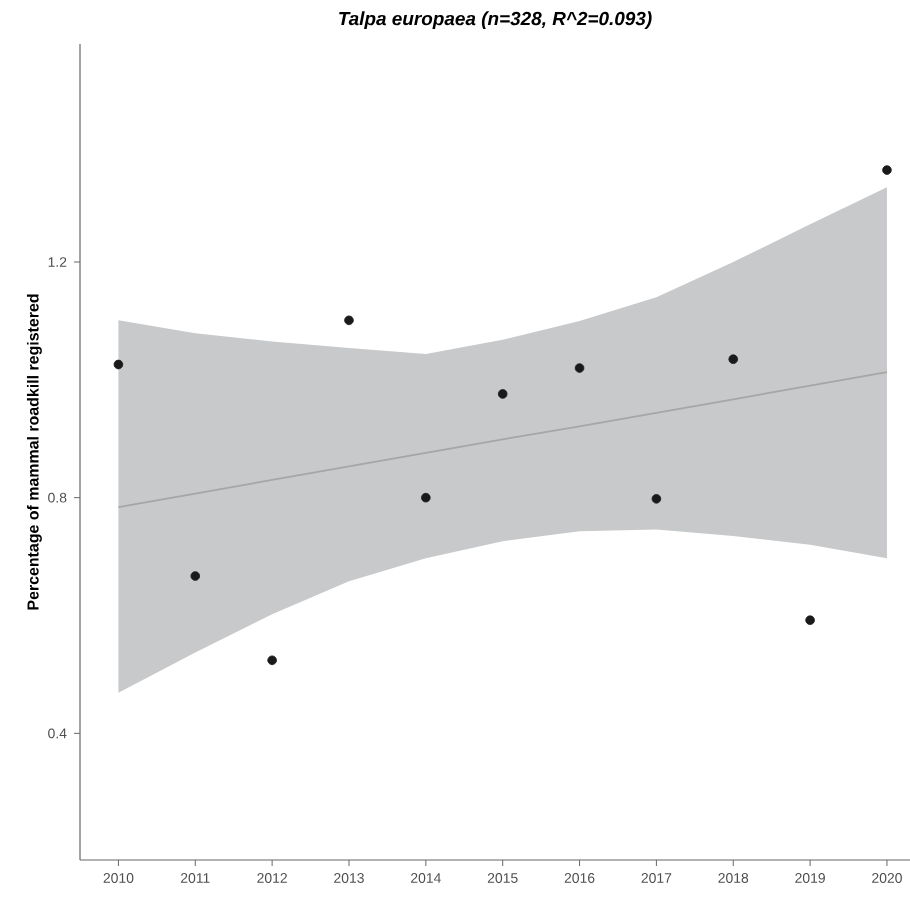 The width and height of the screenshot is (910, 900). I want to click on chart-title: Talpa europaea (n=328, R^2=0.093), so click(495, 20).